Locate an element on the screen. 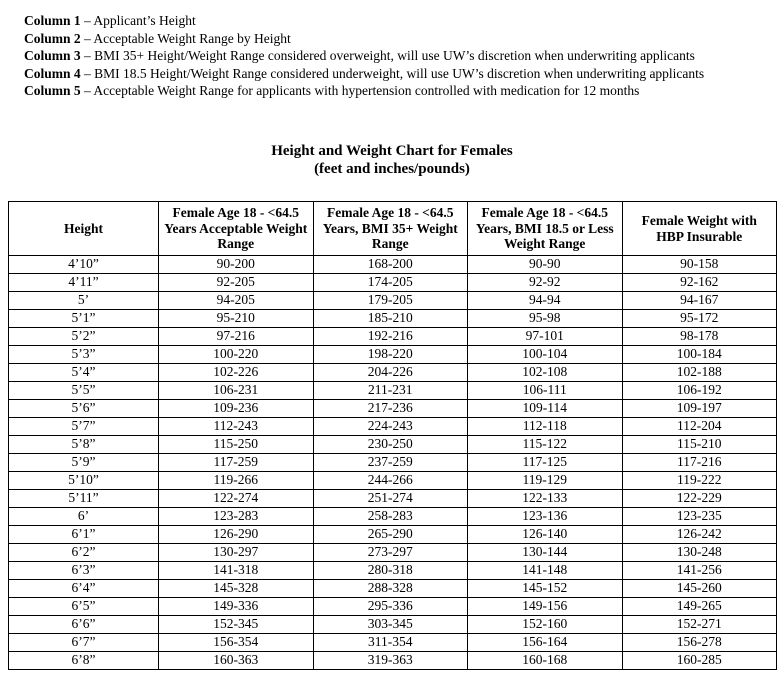 The image size is (784, 684). weight-range-cell: 106-111 is located at coordinates (545, 390).